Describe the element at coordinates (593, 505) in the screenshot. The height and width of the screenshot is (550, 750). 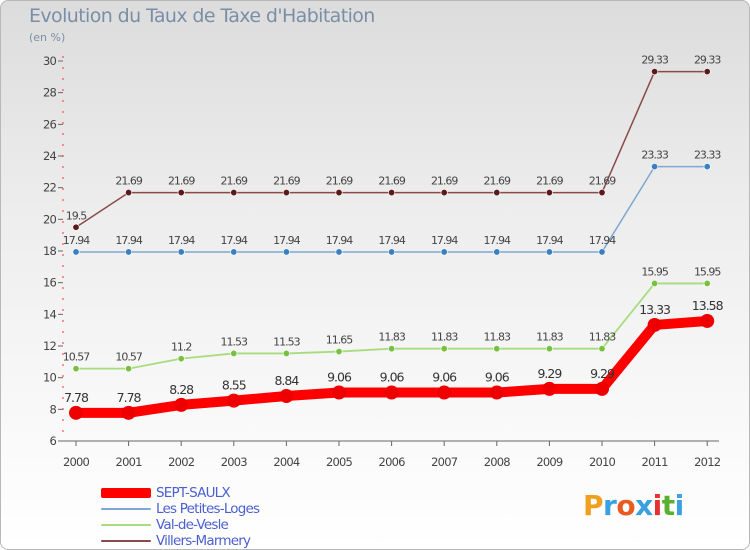
I see `logo-letter: P` at that location.